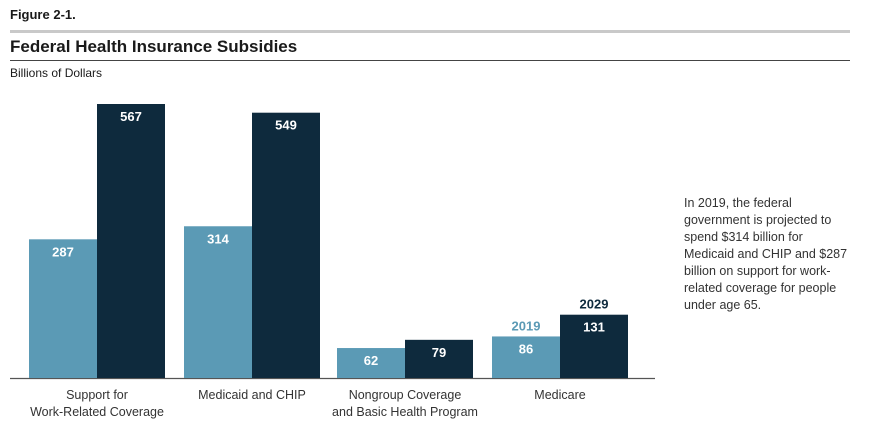 The height and width of the screenshot is (446, 875). Describe the element at coordinates (43, 14) in the screenshot. I see `figure-label: Figure 2-1.` at that location.